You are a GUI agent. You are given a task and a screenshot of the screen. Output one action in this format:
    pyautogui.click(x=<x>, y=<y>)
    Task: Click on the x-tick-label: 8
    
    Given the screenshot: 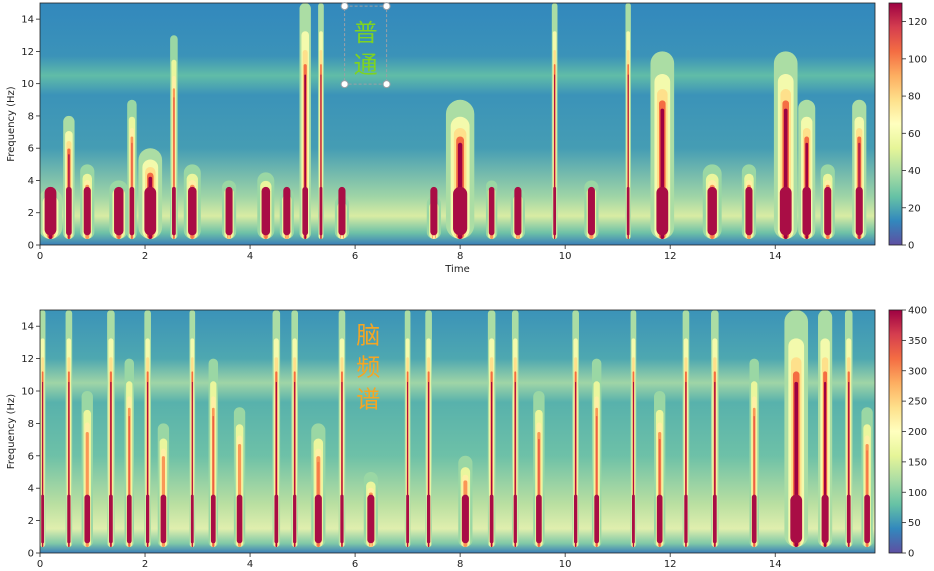 What is the action you would take?
    pyautogui.click(x=460, y=564)
    